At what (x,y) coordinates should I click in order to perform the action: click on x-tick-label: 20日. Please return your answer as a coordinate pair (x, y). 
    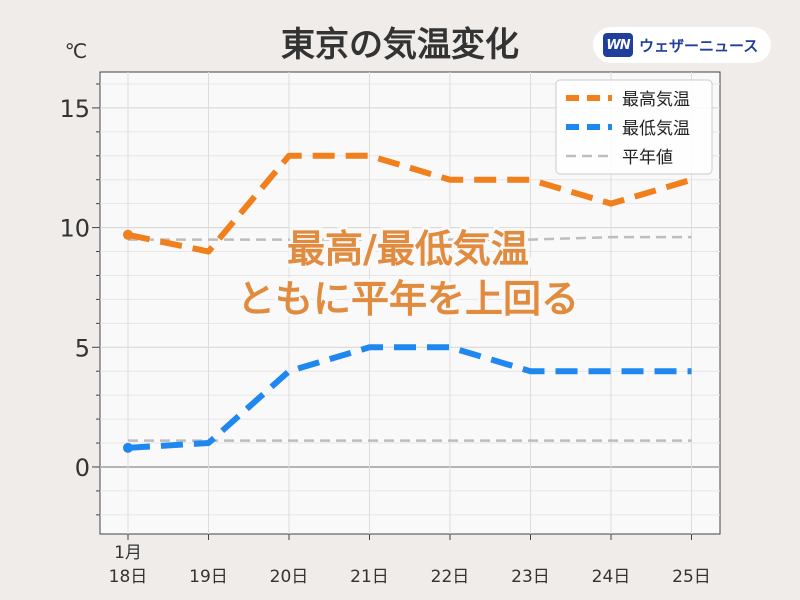
    Looking at the image, I should click on (289, 577).